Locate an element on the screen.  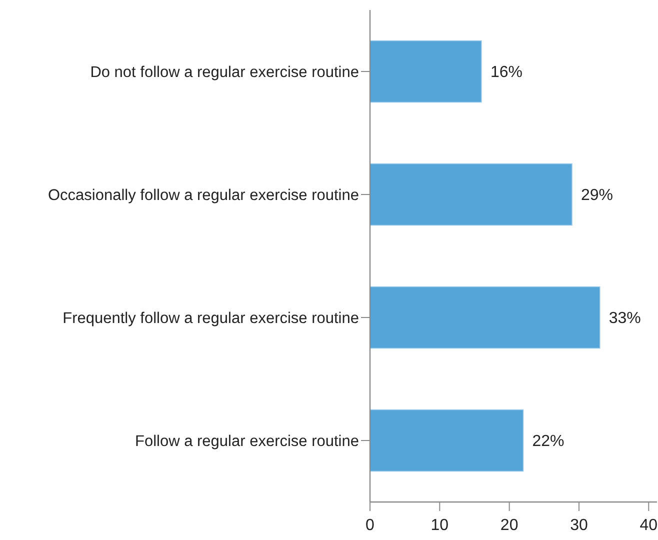
x-tick-label: 40 is located at coordinates (649, 525).